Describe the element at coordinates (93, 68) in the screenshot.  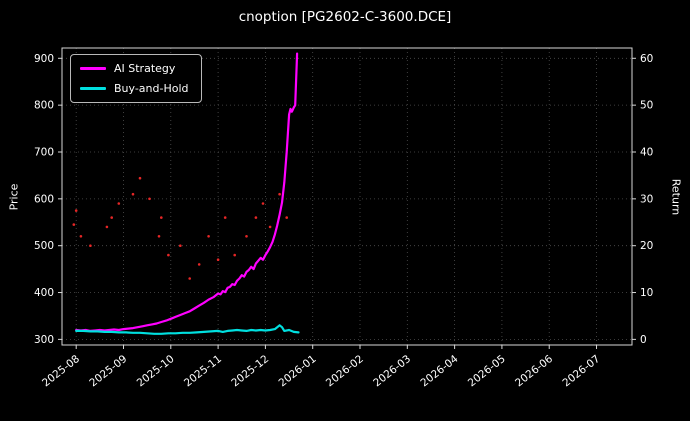
I see `legend-swatch-ai-strategy` at that location.